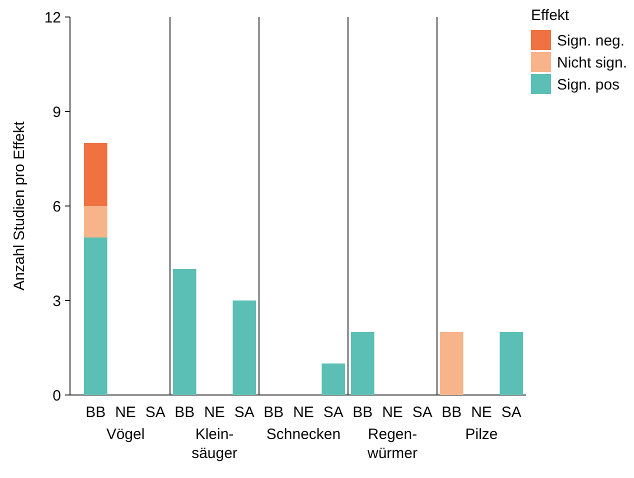 Image resolution: width=634 pixels, height=478 pixels. Describe the element at coordinates (56, 301) in the screenshot. I see `y-tick-label: 3` at that location.